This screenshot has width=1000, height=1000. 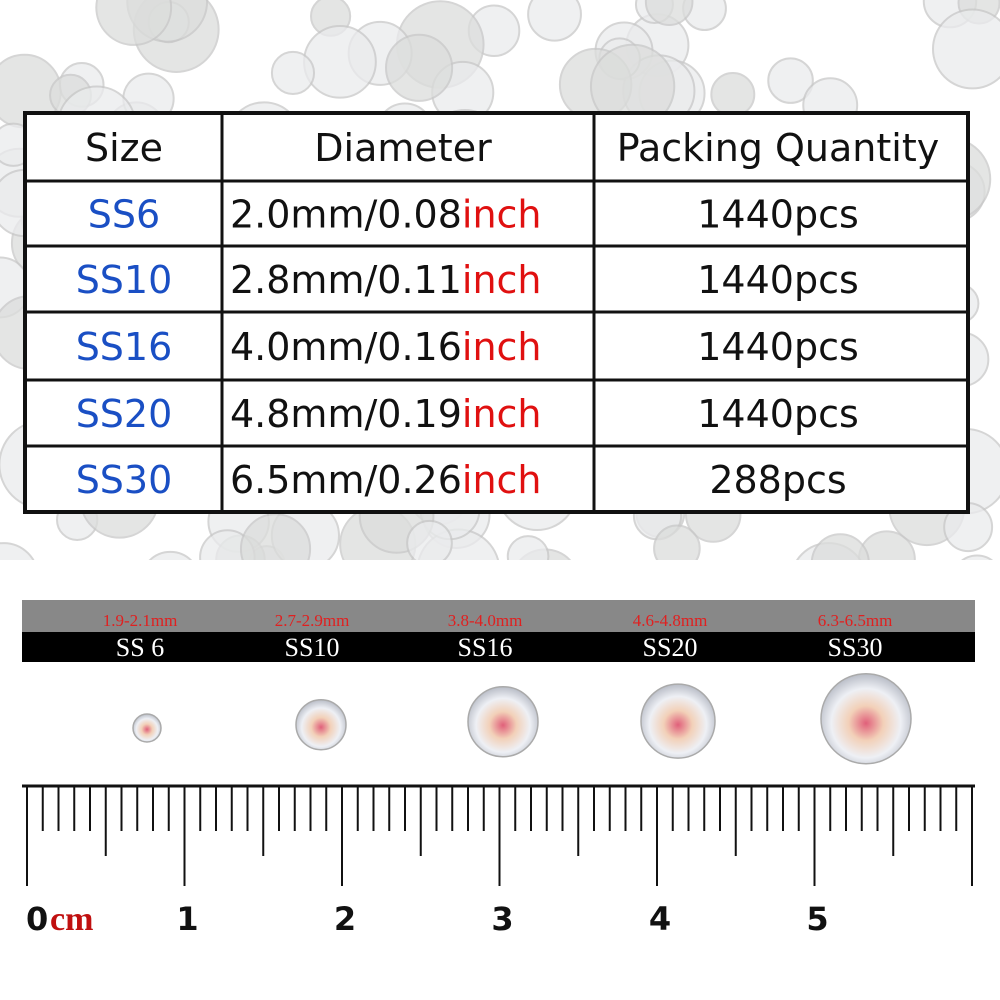 I want to click on size-cell: SS20, so click(x=124, y=414).